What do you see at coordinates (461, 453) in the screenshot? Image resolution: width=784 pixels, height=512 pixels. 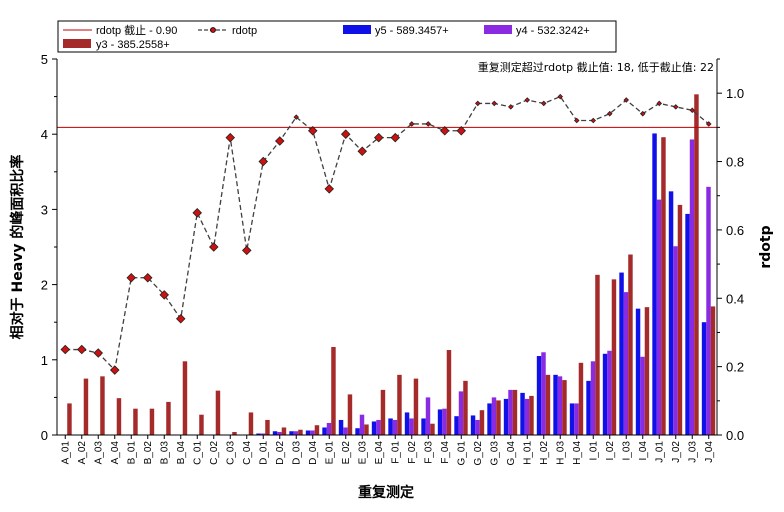 I see `x-tick-label-G_01: G_01` at bounding box center [461, 453].